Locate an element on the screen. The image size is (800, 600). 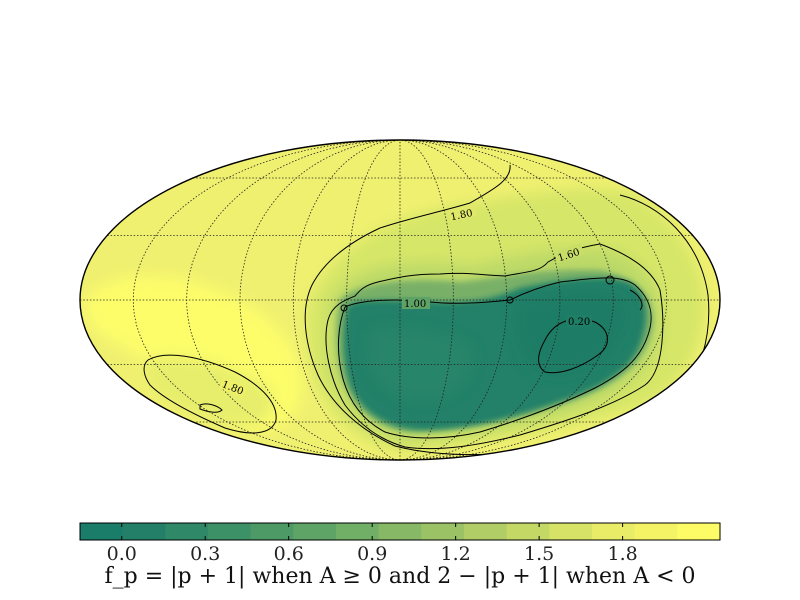
colorbar-tick-label: 0.6 is located at coordinates (289, 554).